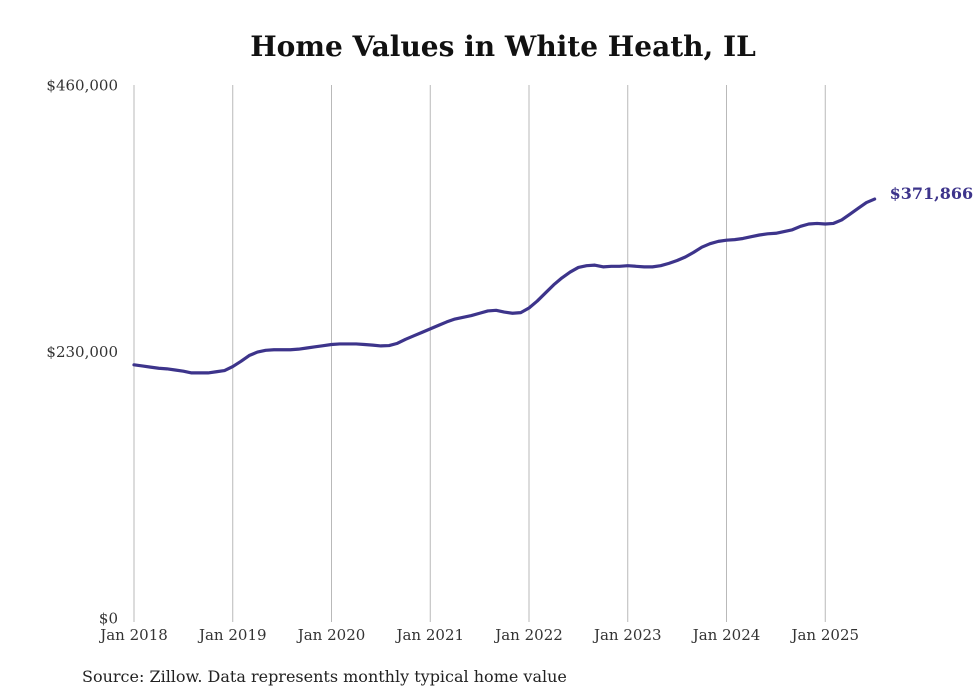 Image resolution: width=980 pixels, height=699 pixels. I want to click on x-tick-label: Jan 2023, so click(627, 635).